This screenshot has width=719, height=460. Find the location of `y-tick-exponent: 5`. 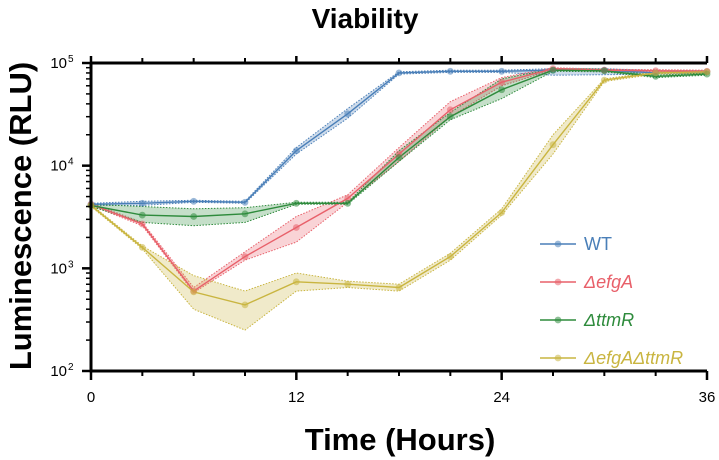

y-tick-exponent: 5 is located at coordinates (71, 59).